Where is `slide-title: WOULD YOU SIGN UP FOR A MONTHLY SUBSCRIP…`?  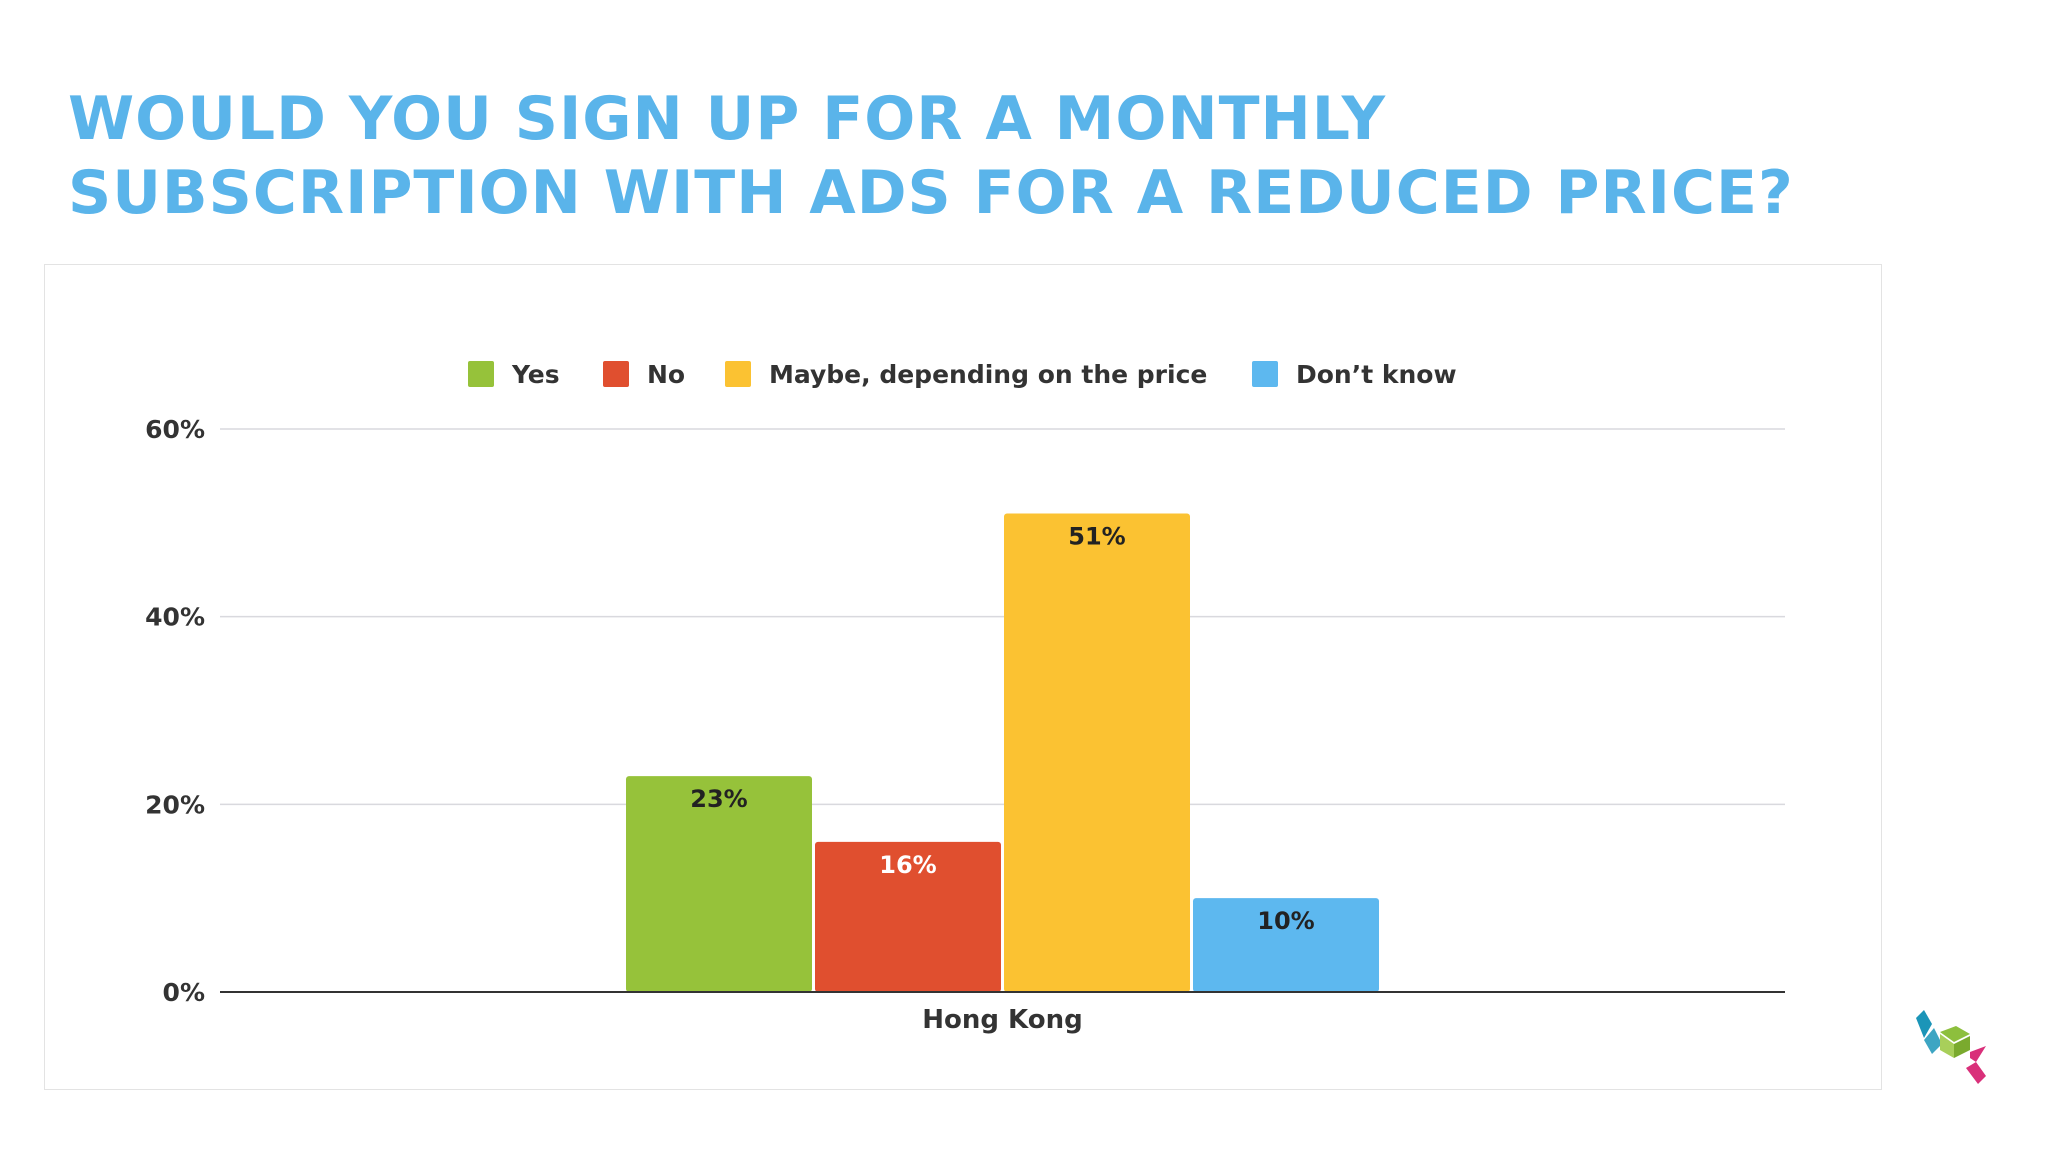 slide-title: WOULD YOU SIGN UP FOR A MONTHLY SUBSCRIP… is located at coordinates (931, 156).